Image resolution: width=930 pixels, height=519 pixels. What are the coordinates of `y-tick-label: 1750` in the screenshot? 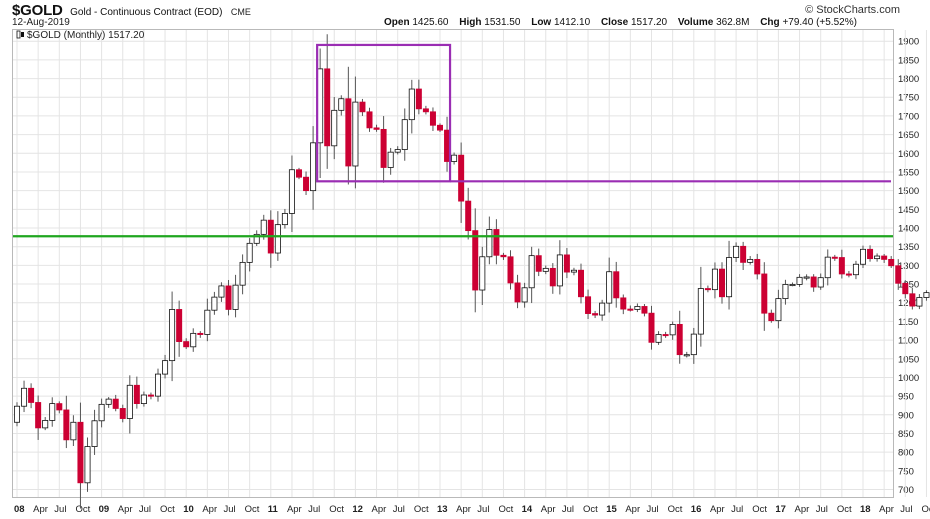 It's located at (908, 98).